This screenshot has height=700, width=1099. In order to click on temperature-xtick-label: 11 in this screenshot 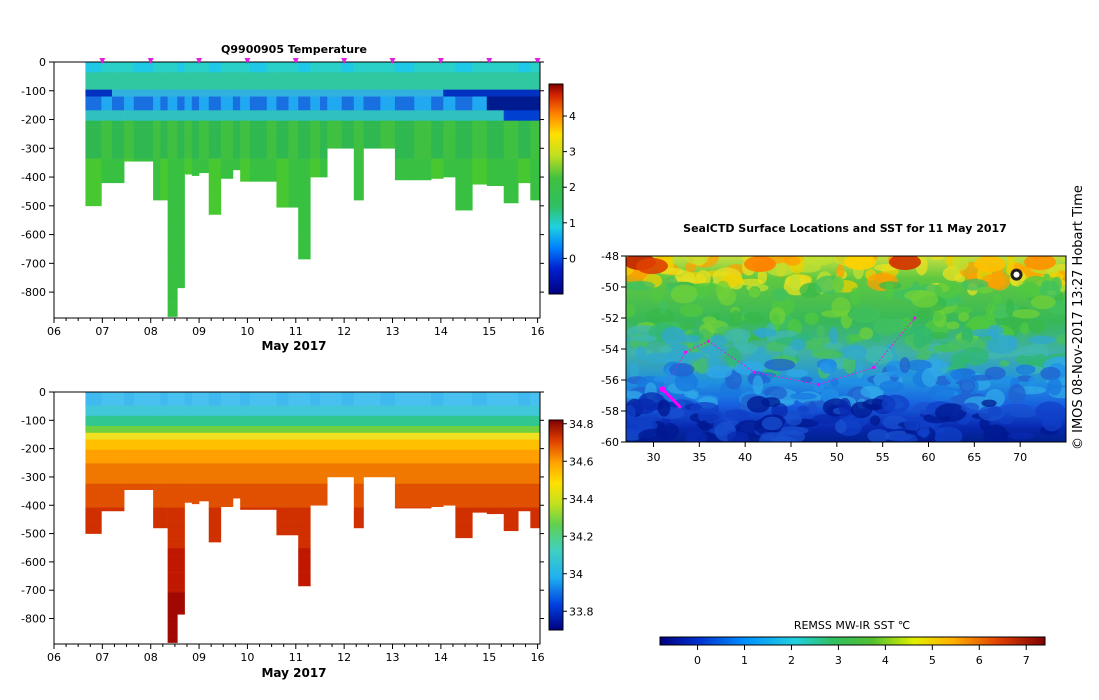, I will do `click(296, 331)`.